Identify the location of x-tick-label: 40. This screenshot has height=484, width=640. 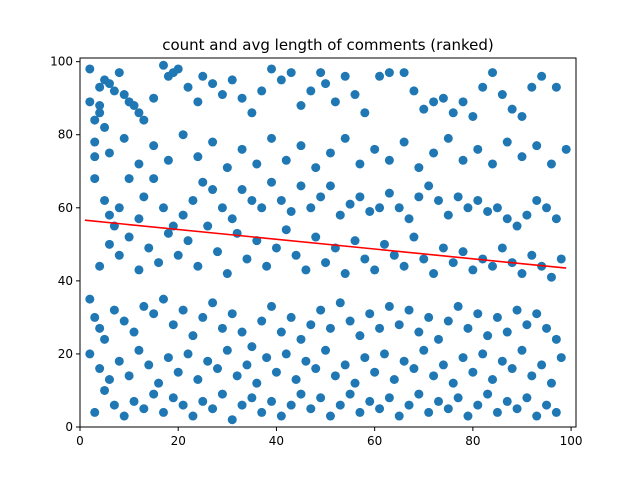
(276, 441).